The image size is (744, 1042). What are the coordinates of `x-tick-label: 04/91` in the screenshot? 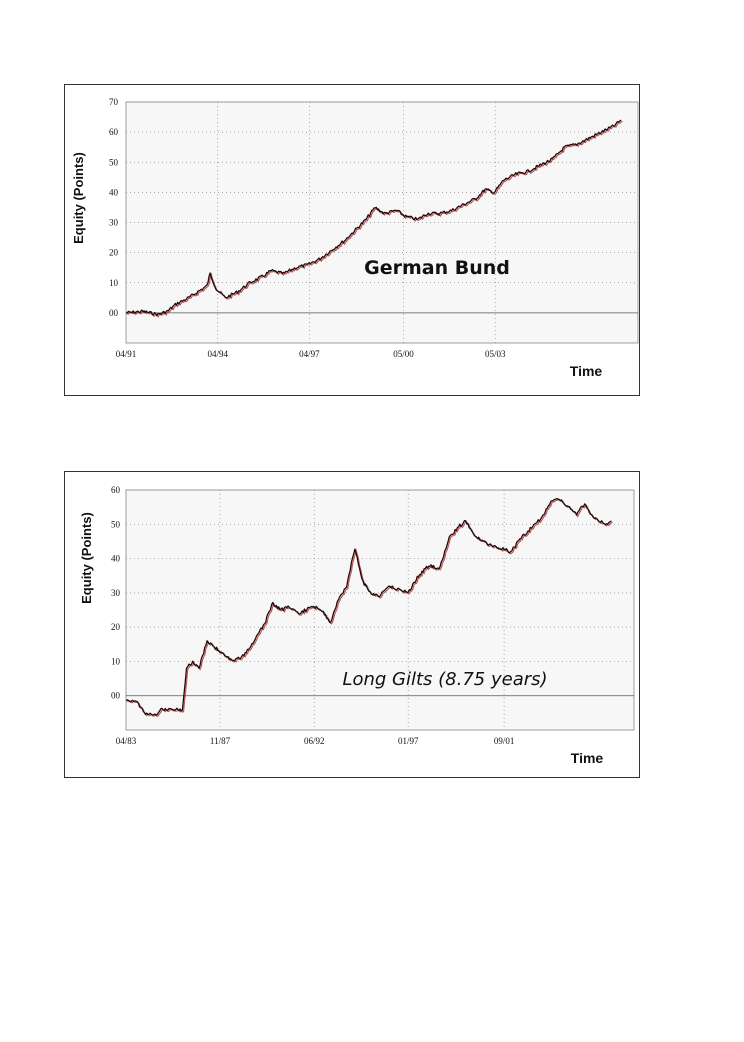 It's located at (126, 354).